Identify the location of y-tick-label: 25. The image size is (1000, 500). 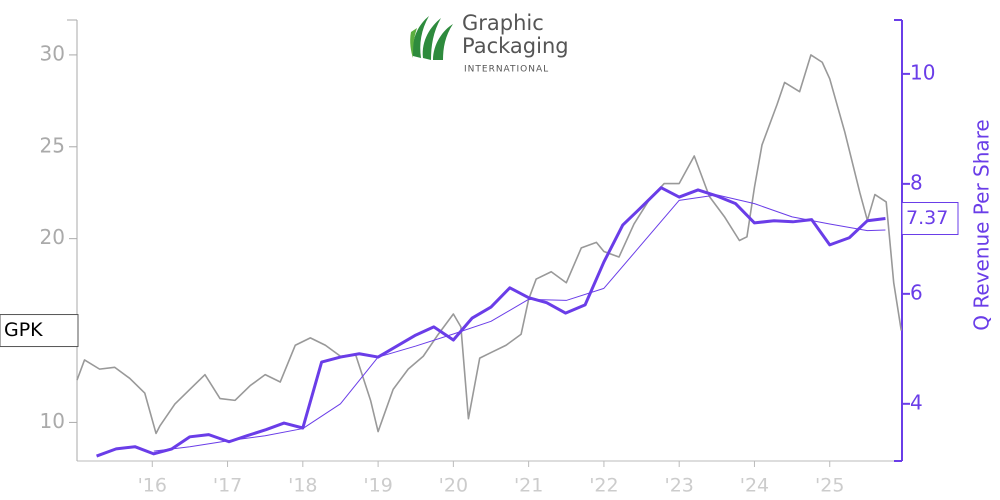
(52, 145).